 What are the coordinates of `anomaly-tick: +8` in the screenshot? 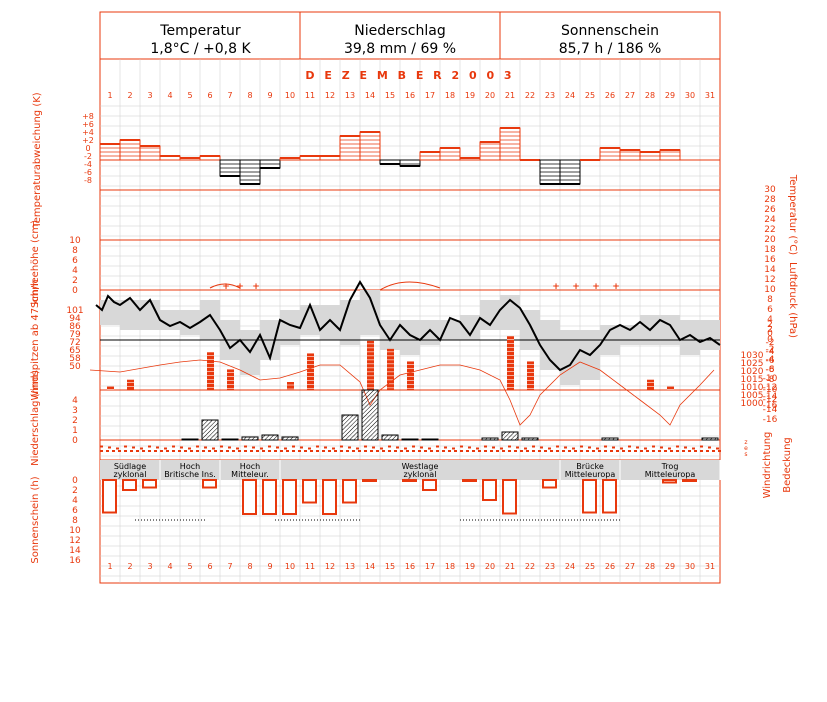 It's located at (88, 116).